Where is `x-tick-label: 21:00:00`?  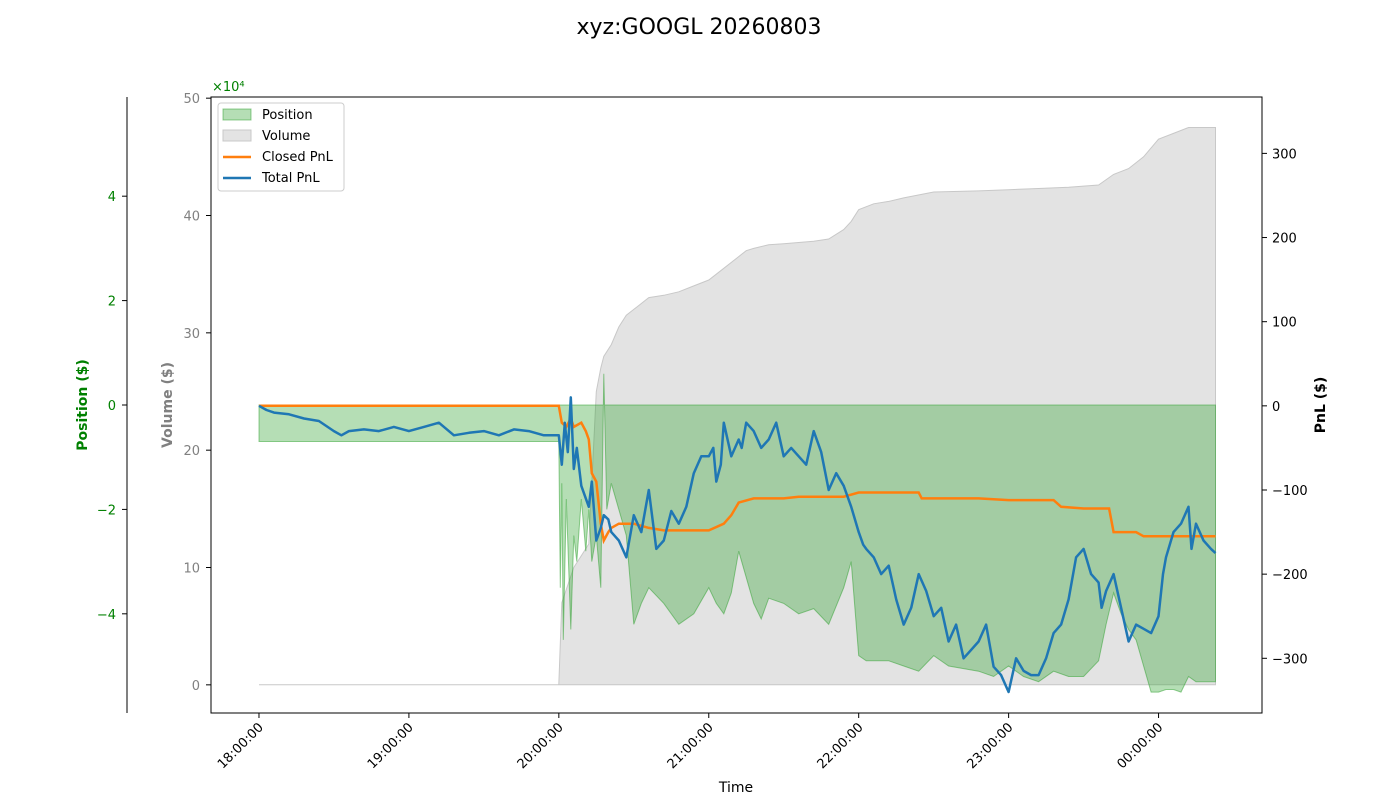 x-tick-label: 21:00:00 is located at coordinates (691, 746).